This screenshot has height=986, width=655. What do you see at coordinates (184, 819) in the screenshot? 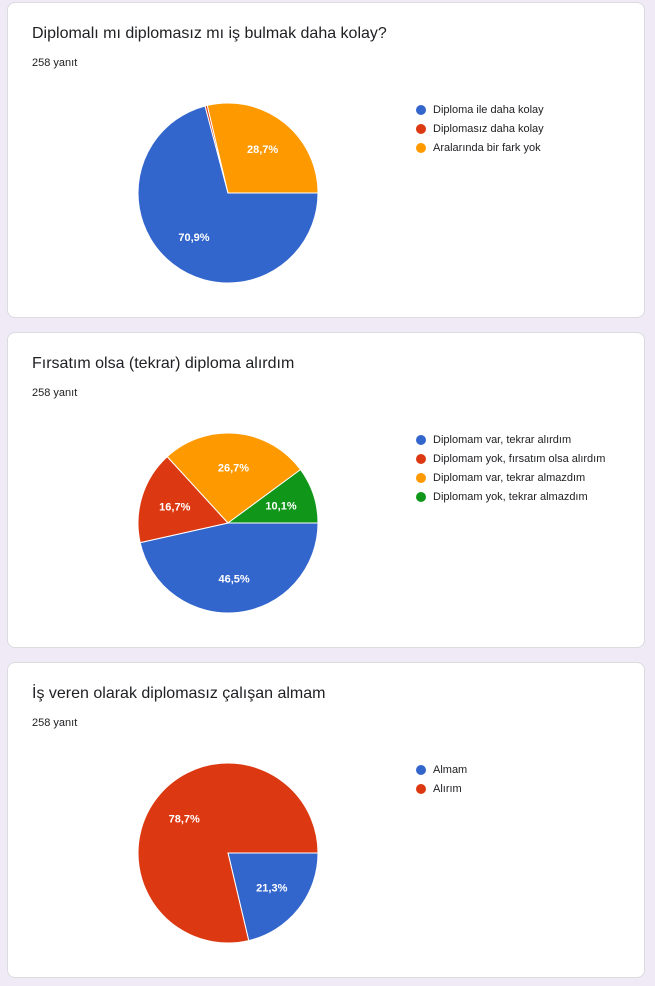
I see `slice-data-label: 78,7%` at bounding box center [184, 819].